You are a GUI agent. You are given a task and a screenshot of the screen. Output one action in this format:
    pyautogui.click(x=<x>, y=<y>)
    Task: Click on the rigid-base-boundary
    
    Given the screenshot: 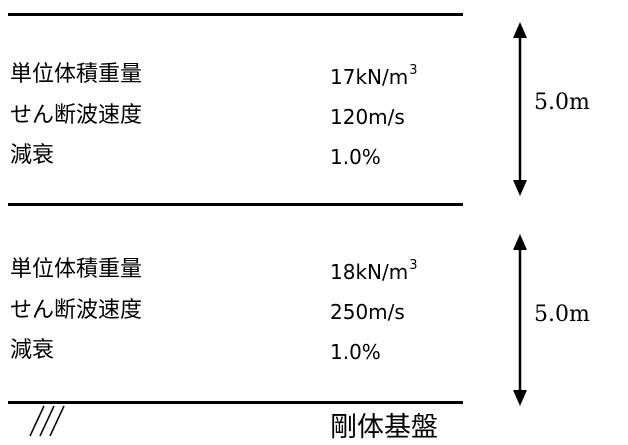 What is the action you would take?
    pyautogui.click(x=235, y=402)
    